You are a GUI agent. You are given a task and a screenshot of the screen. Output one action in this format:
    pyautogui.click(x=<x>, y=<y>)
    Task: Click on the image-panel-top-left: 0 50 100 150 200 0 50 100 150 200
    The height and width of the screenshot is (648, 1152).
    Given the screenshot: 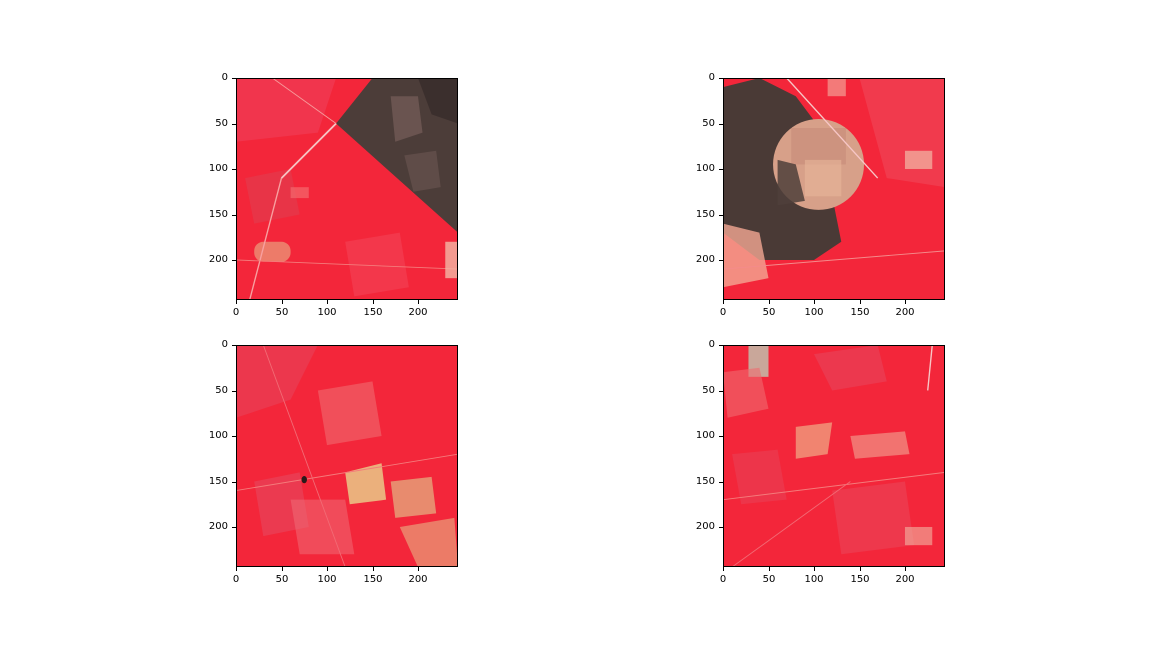 What is the action you would take?
    pyautogui.click(x=333, y=195)
    